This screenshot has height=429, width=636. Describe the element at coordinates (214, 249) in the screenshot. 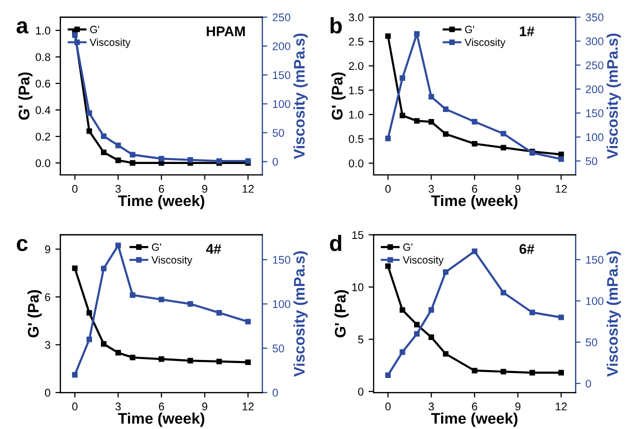

I see `annotation: 4#` at that location.